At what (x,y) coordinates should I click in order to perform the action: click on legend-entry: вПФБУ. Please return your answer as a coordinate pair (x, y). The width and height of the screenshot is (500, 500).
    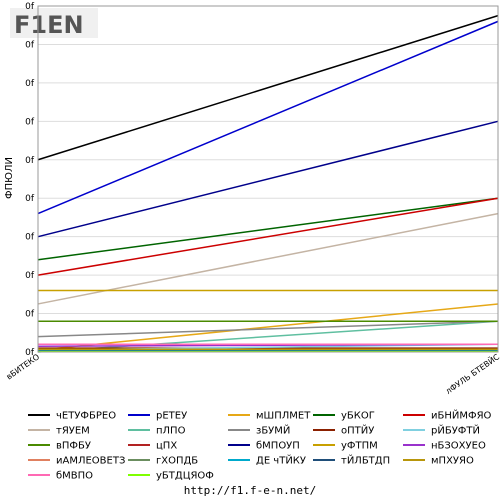
    Looking at the image, I should click on (73, 446).